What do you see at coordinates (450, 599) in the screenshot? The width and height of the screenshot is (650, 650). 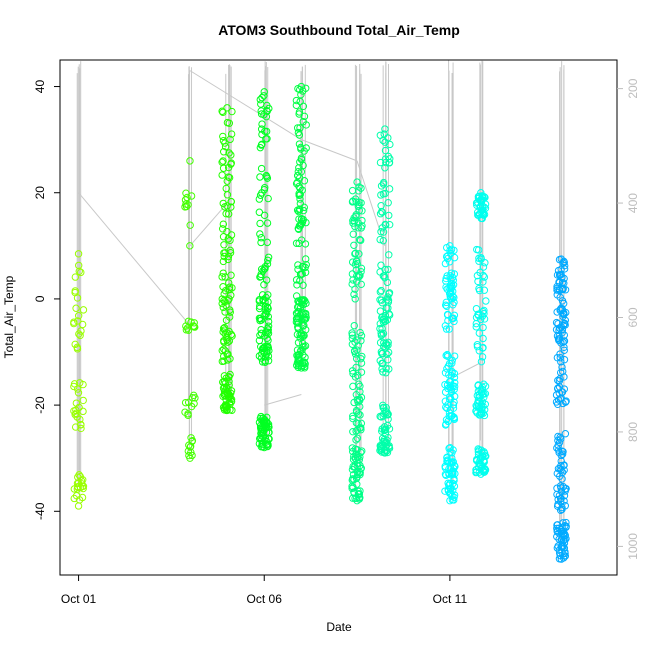 I see `x-tick-label: Oct 11` at bounding box center [450, 599].